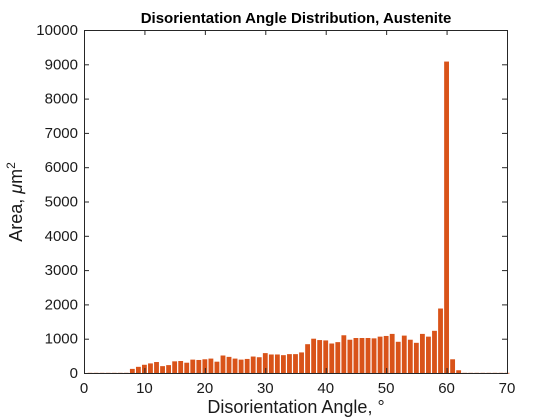  Describe the element at coordinates (61, 64) in the screenshot. I see `y-tick-label: 9000` at that location.